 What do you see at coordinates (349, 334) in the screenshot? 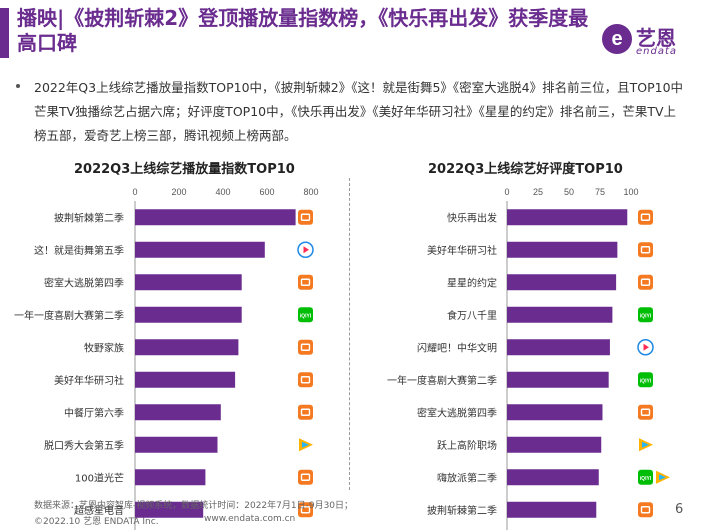
I see `chart-divider` at bounding box center [349, 334].